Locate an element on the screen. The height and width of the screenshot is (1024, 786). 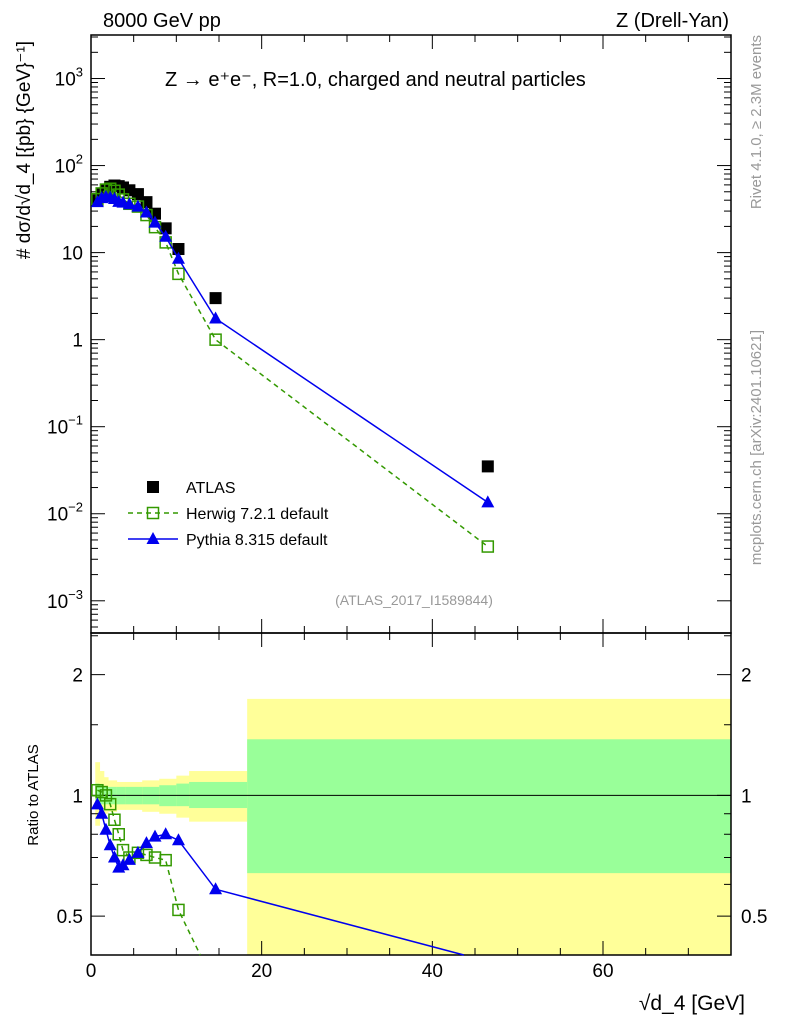
y-tick-label: 10⁻³ is located at coordinates (65, 600).